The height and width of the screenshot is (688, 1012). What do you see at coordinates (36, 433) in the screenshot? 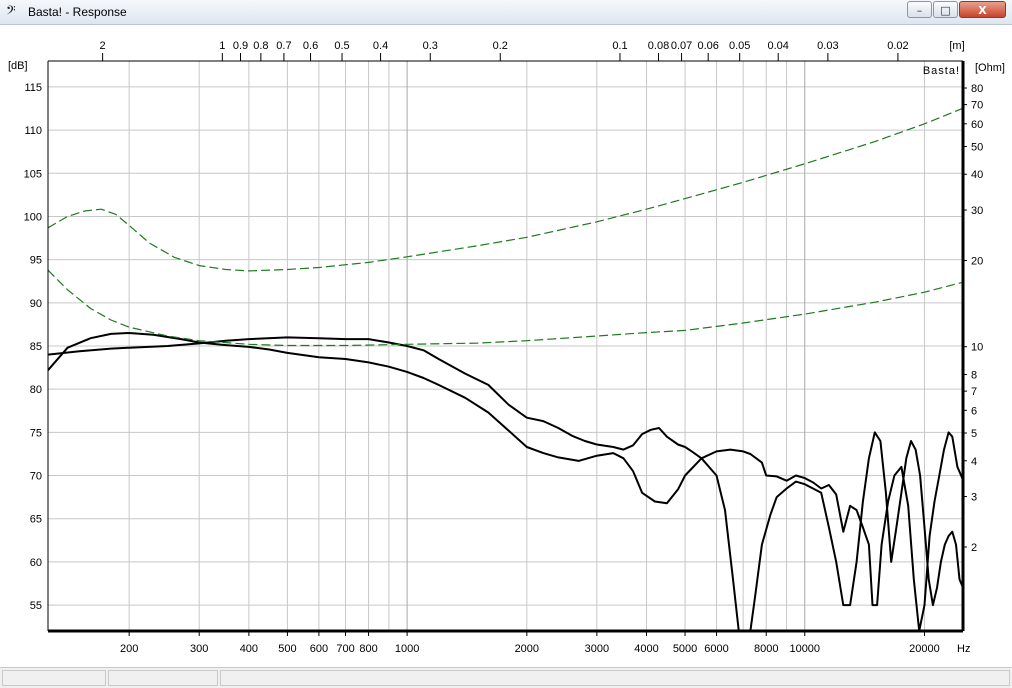
I see `y-tick-label: 75` at bounding box center [36, 433].